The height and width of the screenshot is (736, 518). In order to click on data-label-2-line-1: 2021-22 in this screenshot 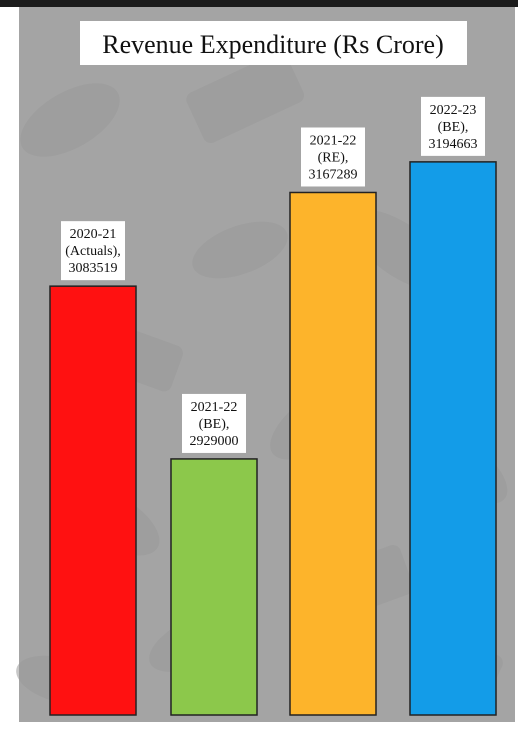, I will do `click(214, 407)`.